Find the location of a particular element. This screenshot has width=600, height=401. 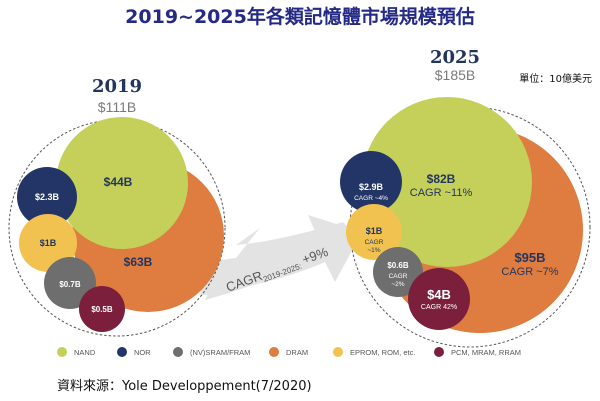

legend-item-pcm: PCM, MRAM, RRAM is located at coordinates (477, 352).